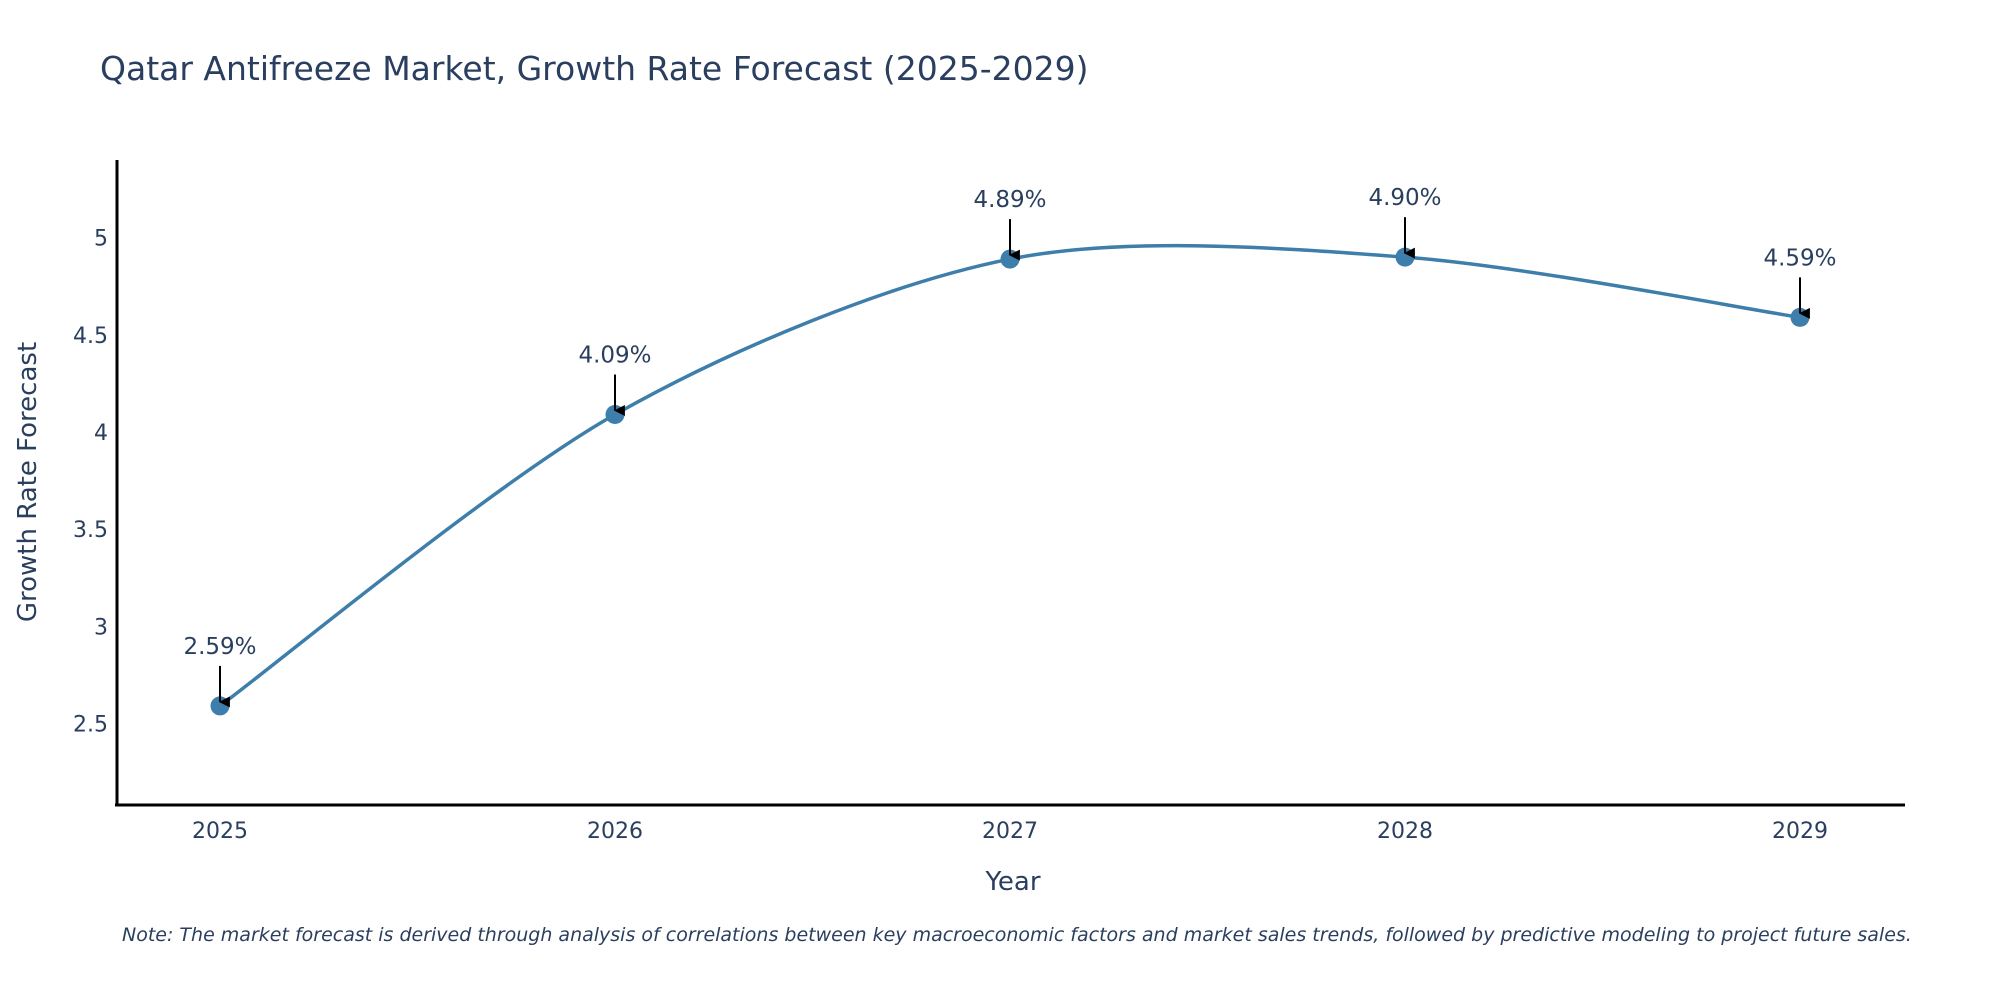  Describe the element at coordinates (615, 831) in the screenshot. I see `x-tick-label: 2026` at that location.